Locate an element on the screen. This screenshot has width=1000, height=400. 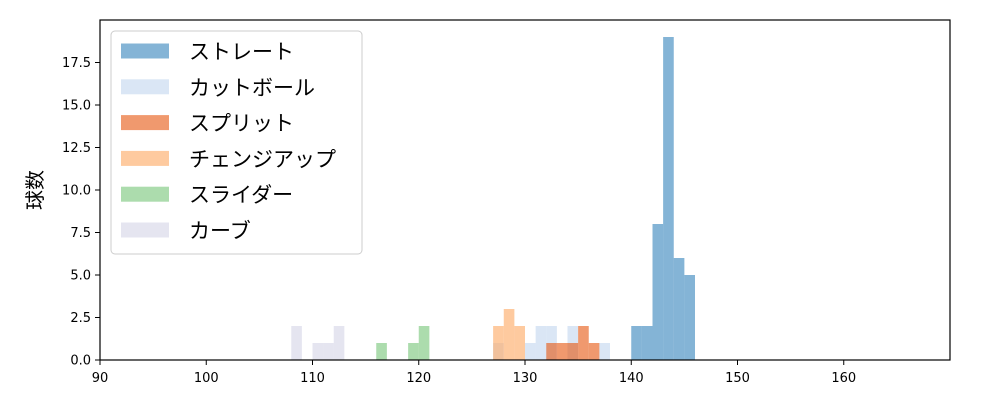
x-axis: 90 100 110 120 130 140 150 160 is located at coordinates (474, 373).